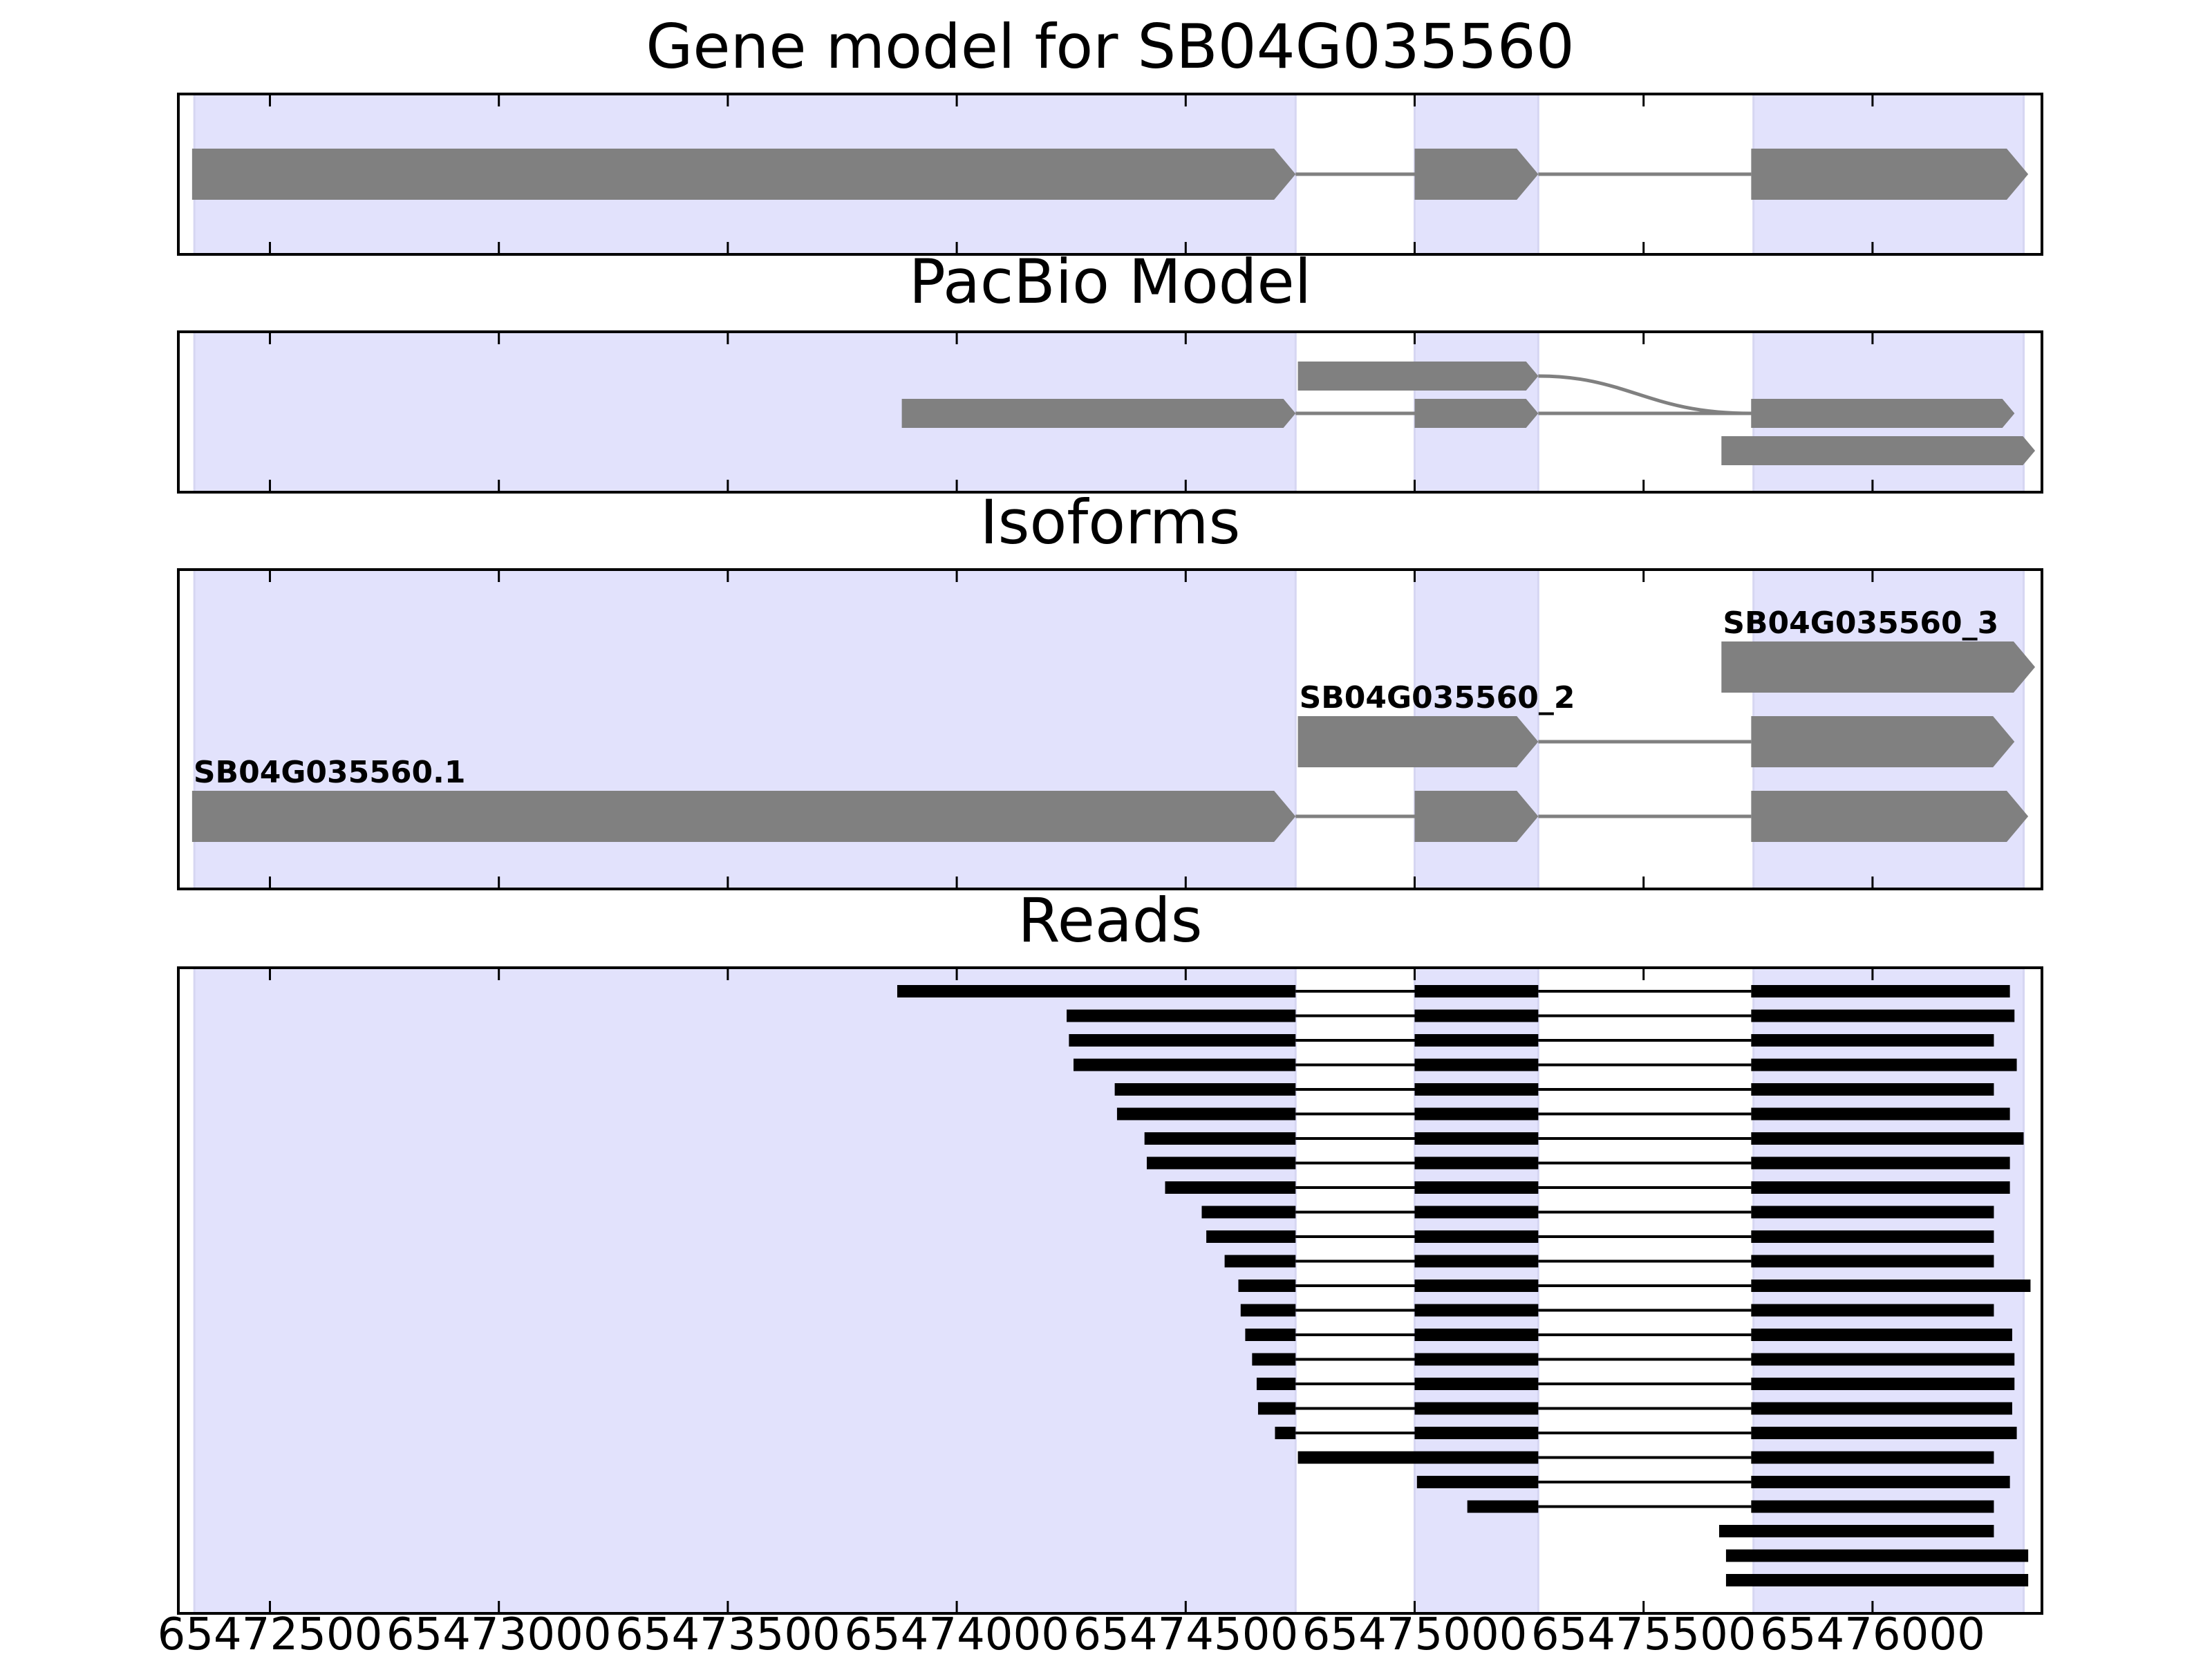 The height and width of the screenshot is (1659, 2212). Describe the element at coordinates (1110, 522) in the screenshot. I see `isoforms-title: Isoforms` at that location.